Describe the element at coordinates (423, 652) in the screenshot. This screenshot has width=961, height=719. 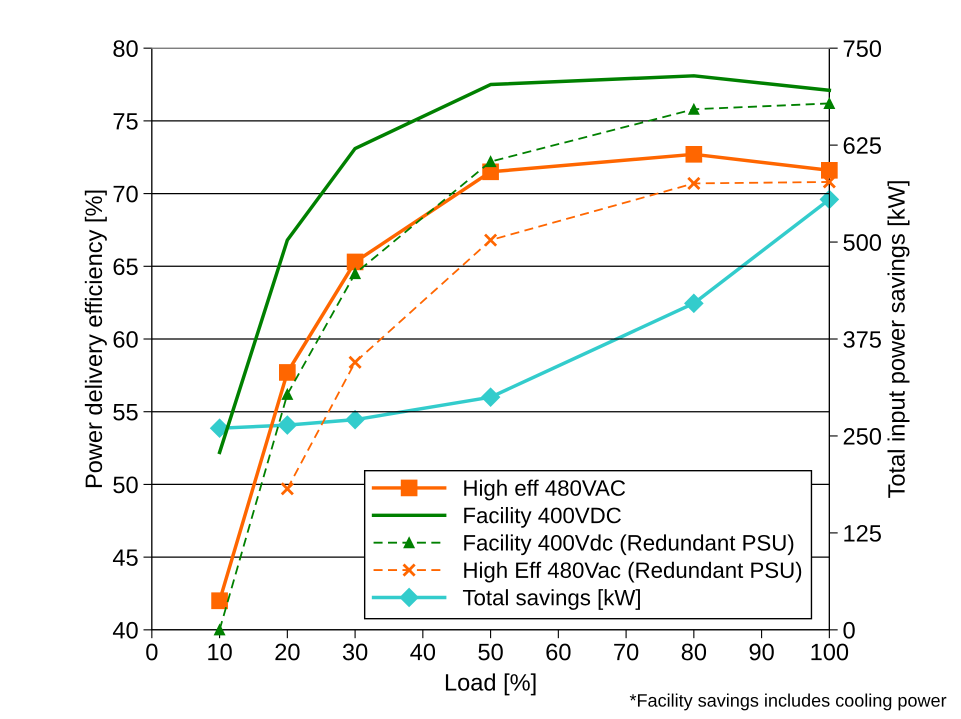
I see `x-tick-label: 40` at that location.